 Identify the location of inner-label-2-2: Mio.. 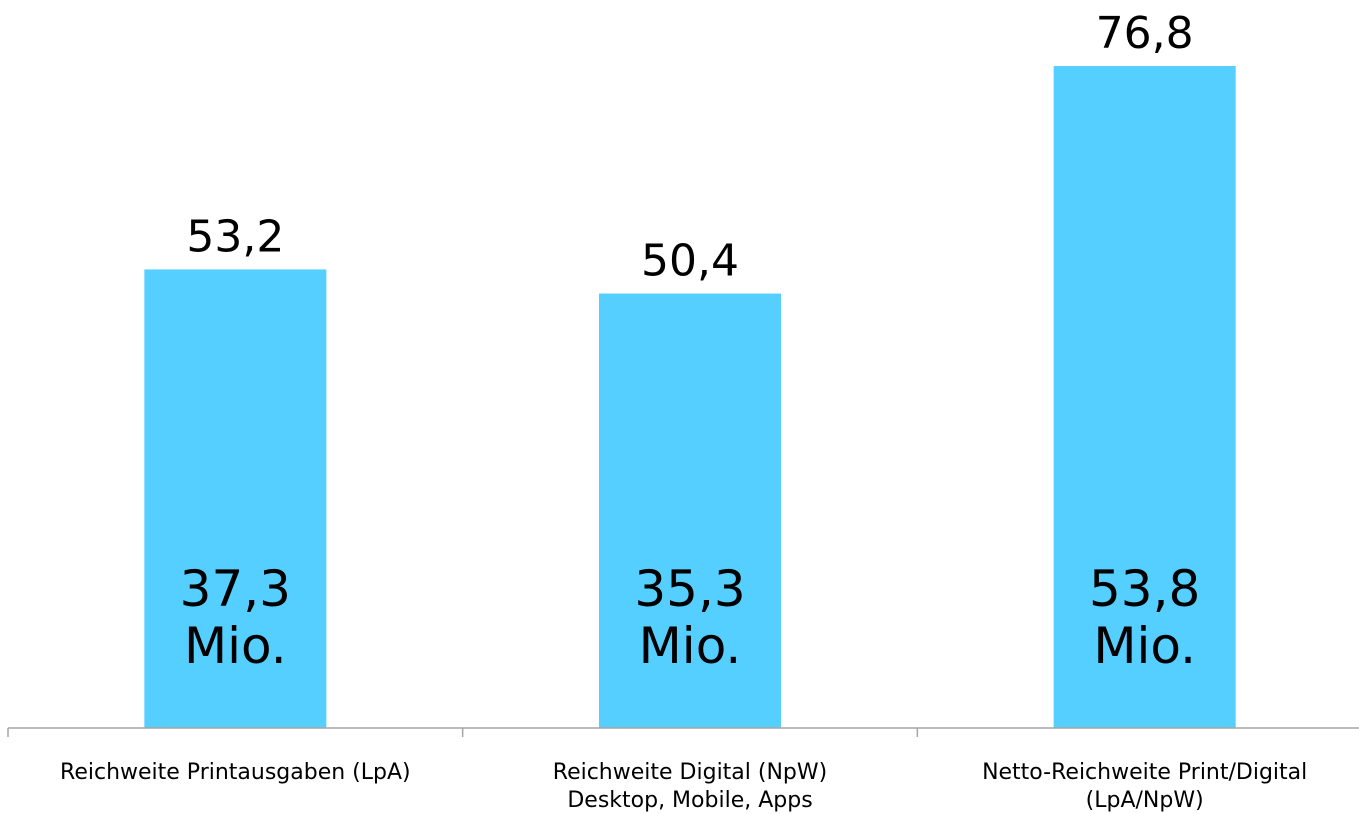
(690, 646).